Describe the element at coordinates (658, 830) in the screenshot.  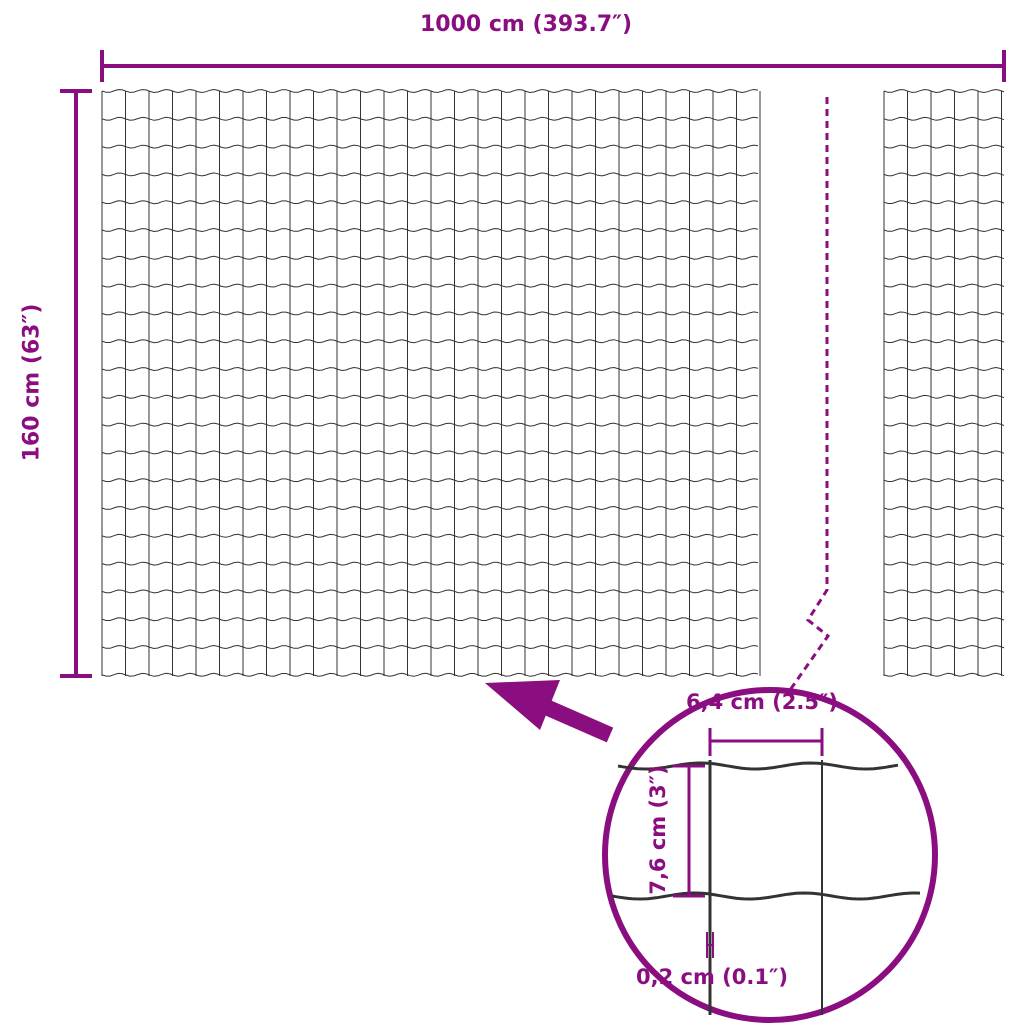
I see `mesh-height-label: 7,6 cm (3″)` at that location.